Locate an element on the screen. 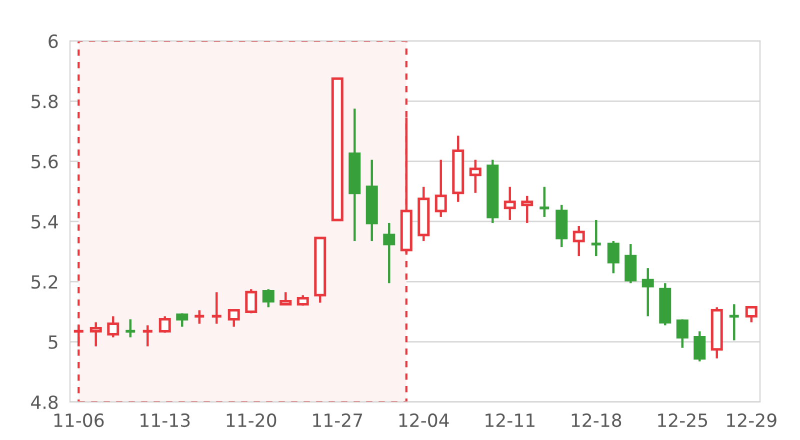  y-tick-label: 5.4 is located at coordinates (45, 222).